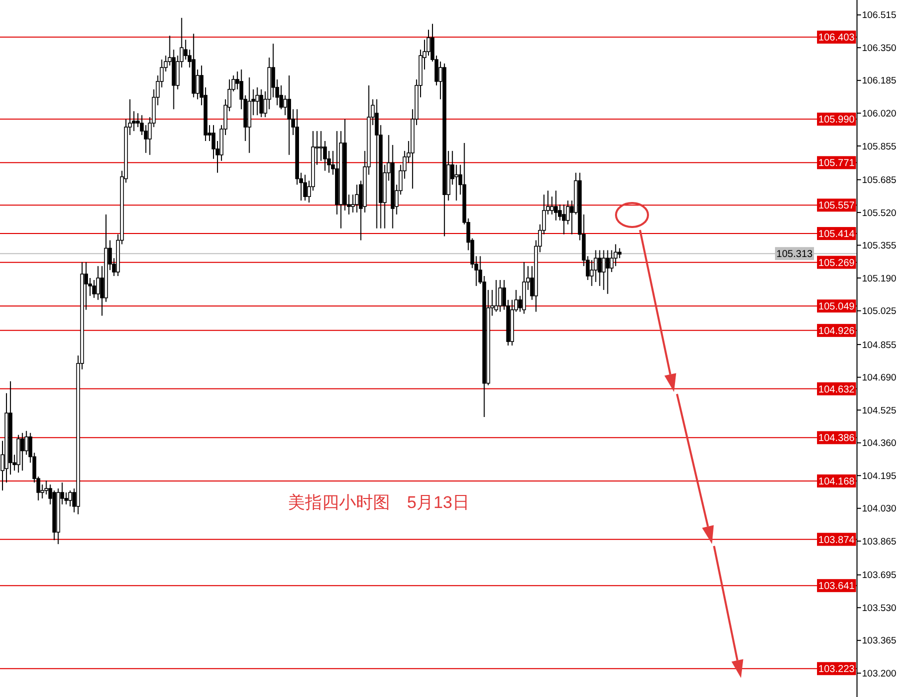  I want to click on y-tick-label: 105.190, so click(879, 278).